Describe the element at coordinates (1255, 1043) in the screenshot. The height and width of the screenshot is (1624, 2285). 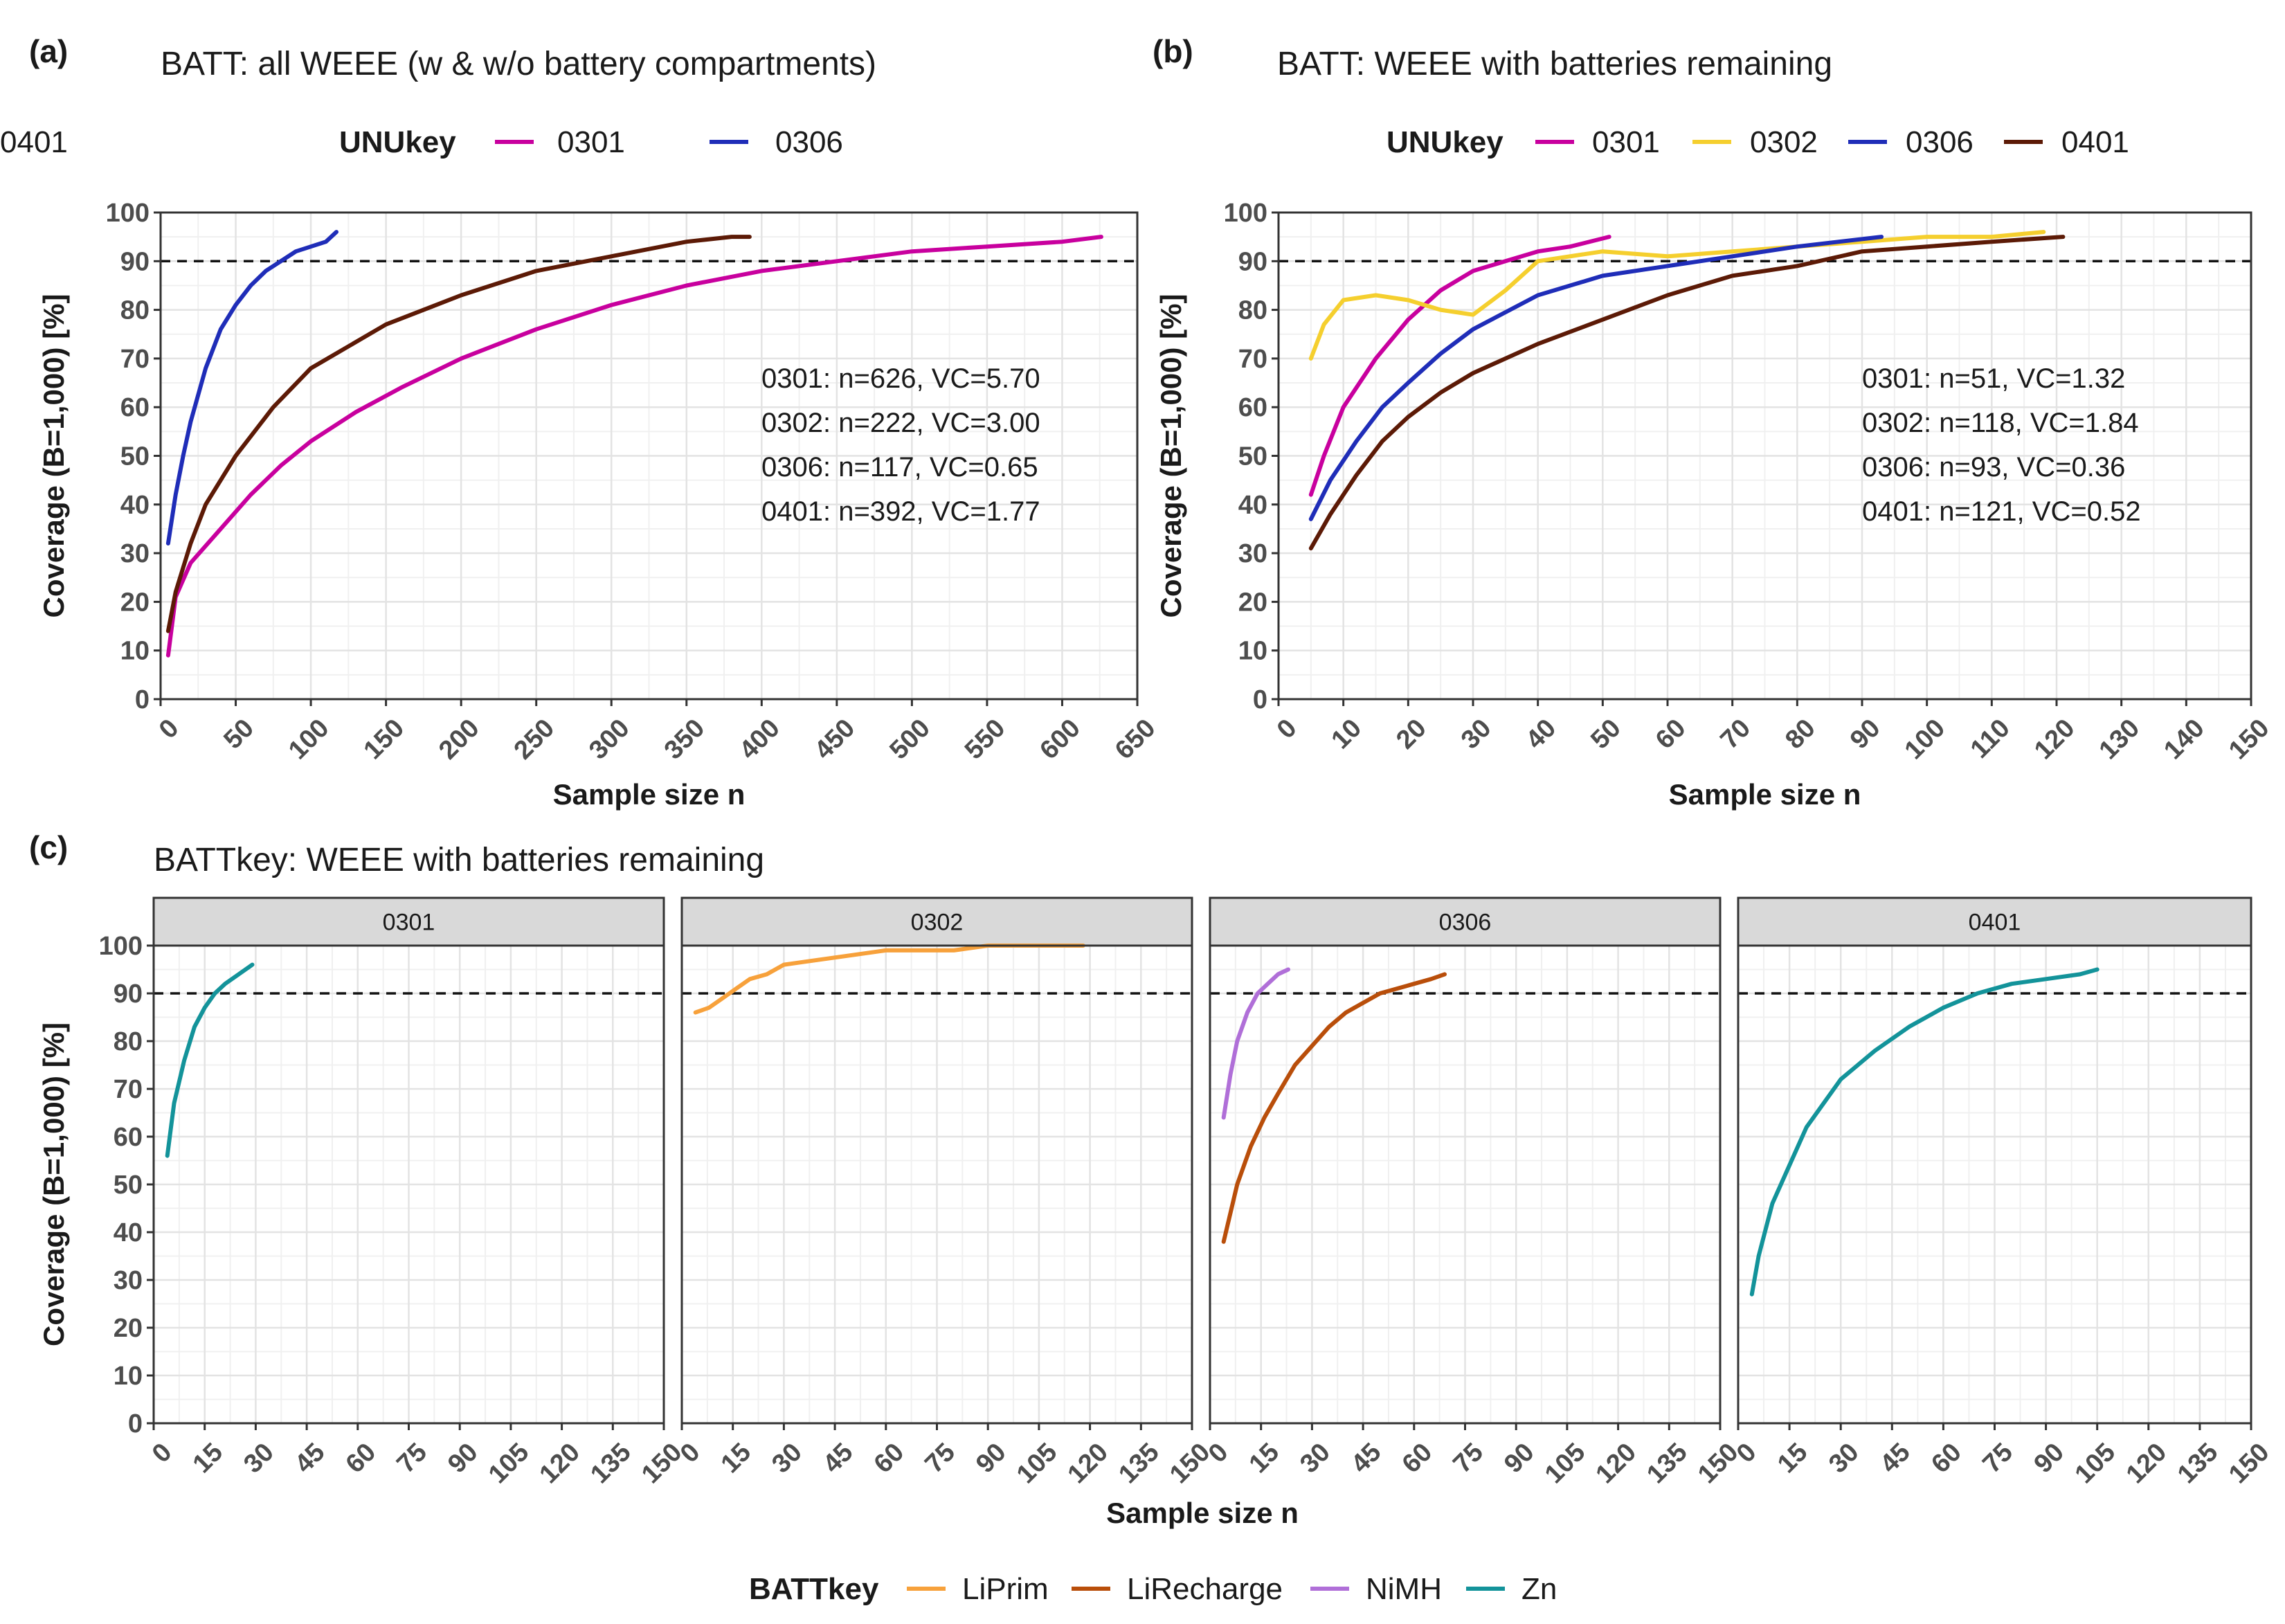
I see `series-line-NiMH` at that location.